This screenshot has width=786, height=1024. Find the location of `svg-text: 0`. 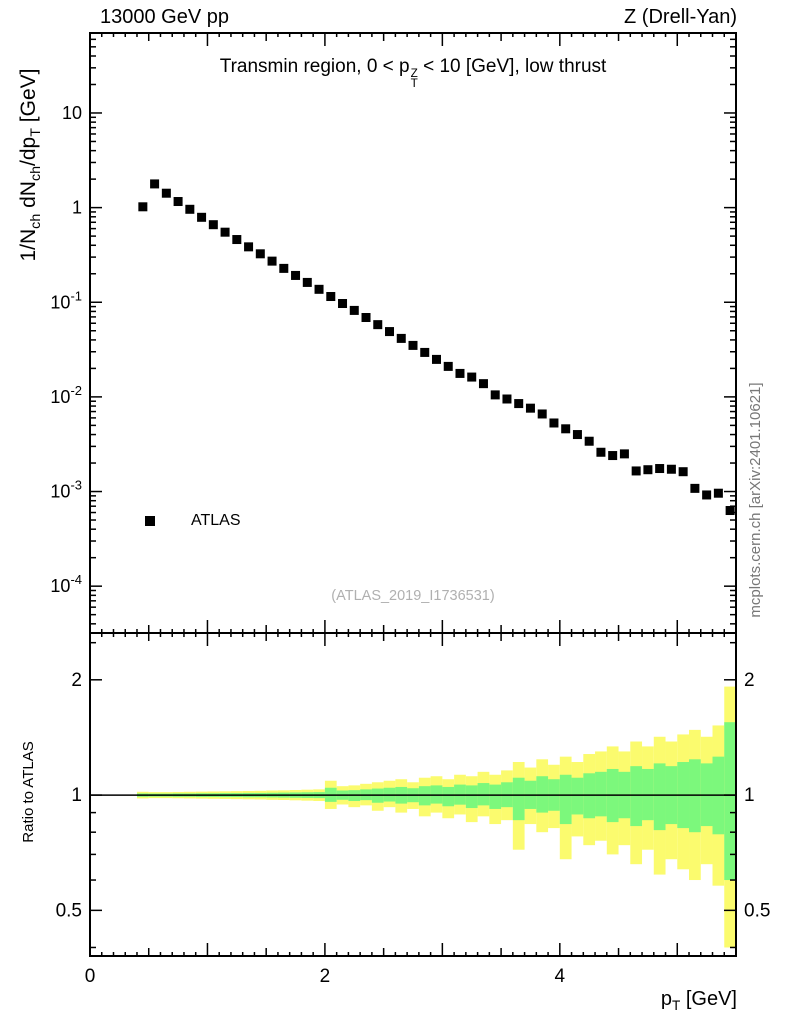

svg-text: 0 is located at coordinates (90, 976).